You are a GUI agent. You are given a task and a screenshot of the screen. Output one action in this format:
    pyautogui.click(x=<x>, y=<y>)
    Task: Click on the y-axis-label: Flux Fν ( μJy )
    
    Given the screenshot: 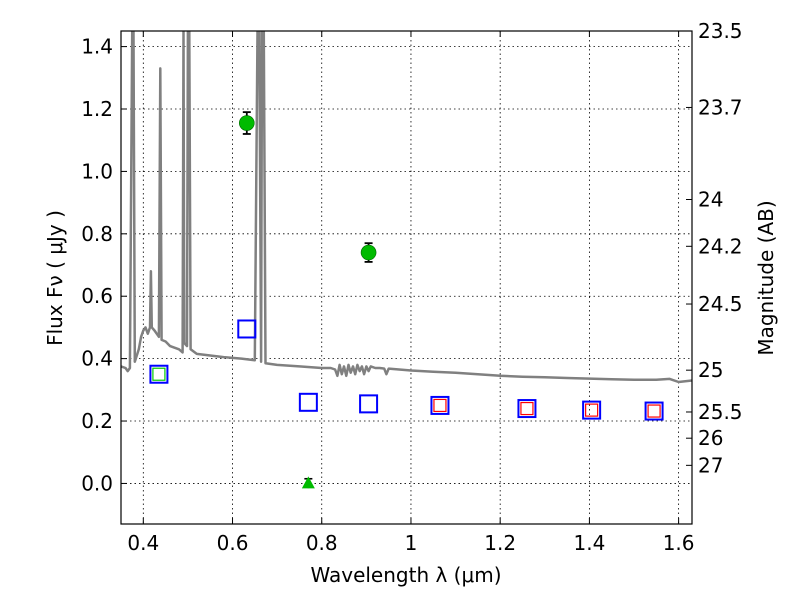 What is the action you would take?
    pyautogui.click(x=55, y=278)
    